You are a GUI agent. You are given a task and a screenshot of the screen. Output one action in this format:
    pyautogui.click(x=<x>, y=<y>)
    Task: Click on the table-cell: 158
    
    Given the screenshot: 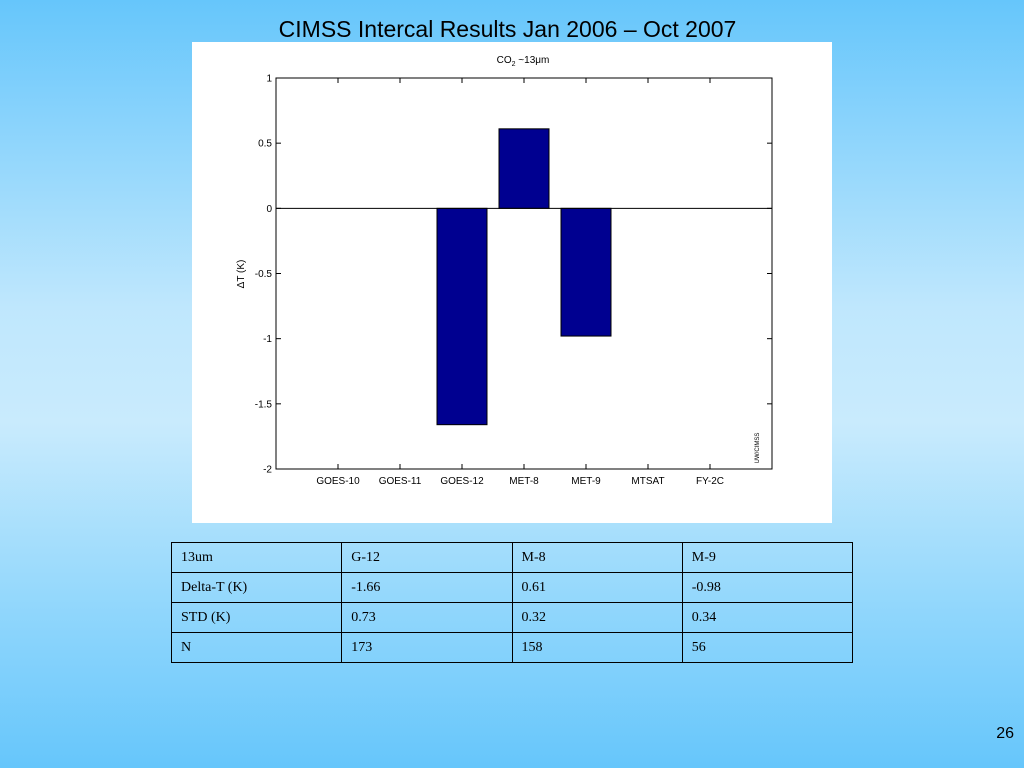 What is the action you would take?
    pyautogui.click(x=597, y=647)
    